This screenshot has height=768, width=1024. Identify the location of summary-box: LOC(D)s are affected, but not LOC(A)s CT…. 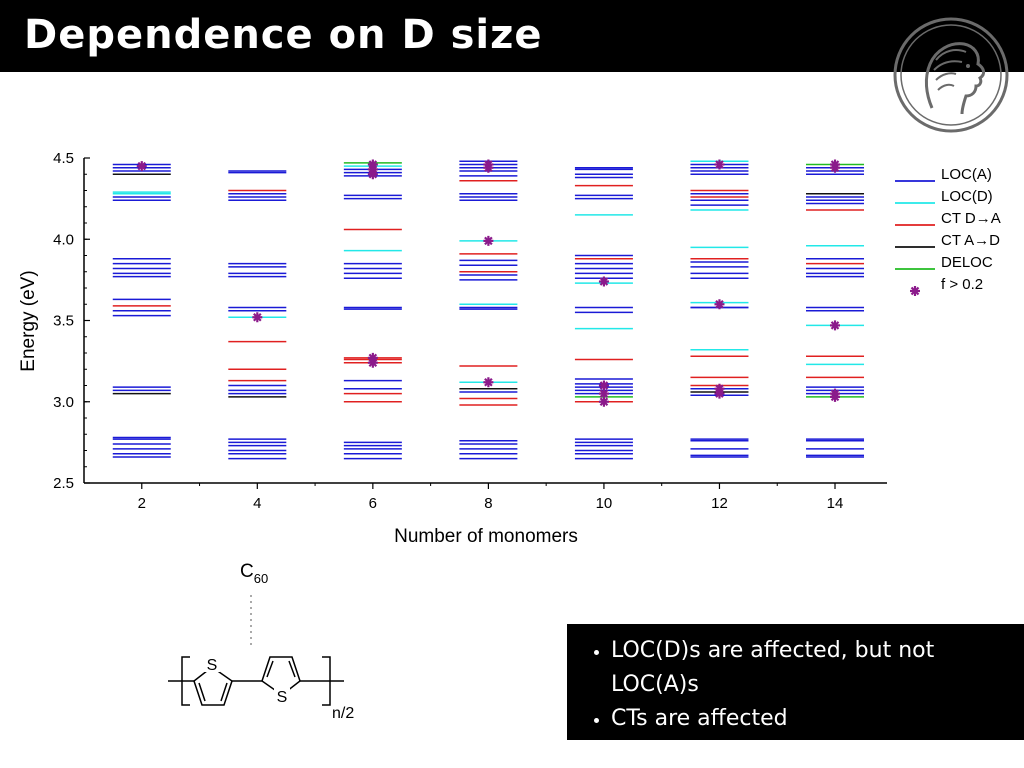
(795, 682).